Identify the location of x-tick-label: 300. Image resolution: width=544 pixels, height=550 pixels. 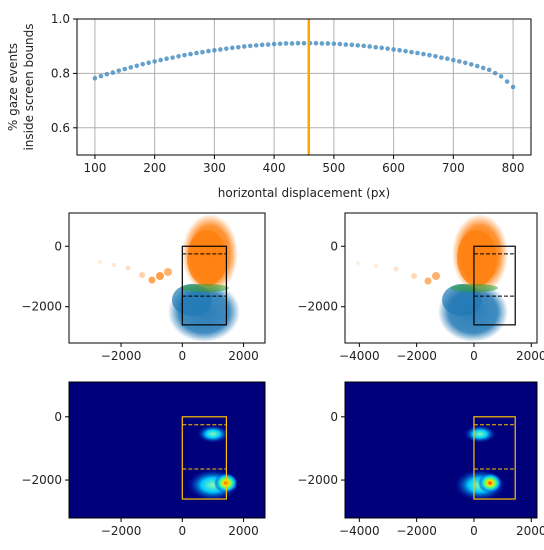
(214, 168).